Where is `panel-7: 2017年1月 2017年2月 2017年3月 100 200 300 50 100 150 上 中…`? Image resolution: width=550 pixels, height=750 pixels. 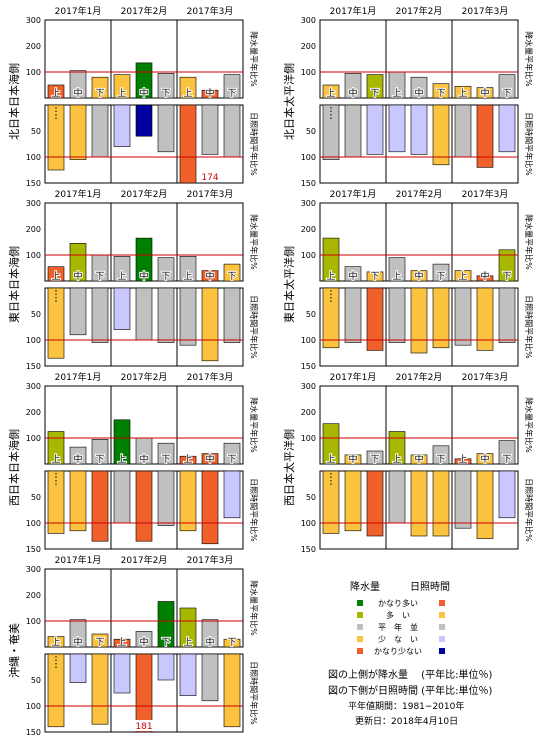
panel-7: 2017年1月 2017年2月 2017年3月 100 200 300 50 100 150 上 中… is located at coordinates (133, 645).